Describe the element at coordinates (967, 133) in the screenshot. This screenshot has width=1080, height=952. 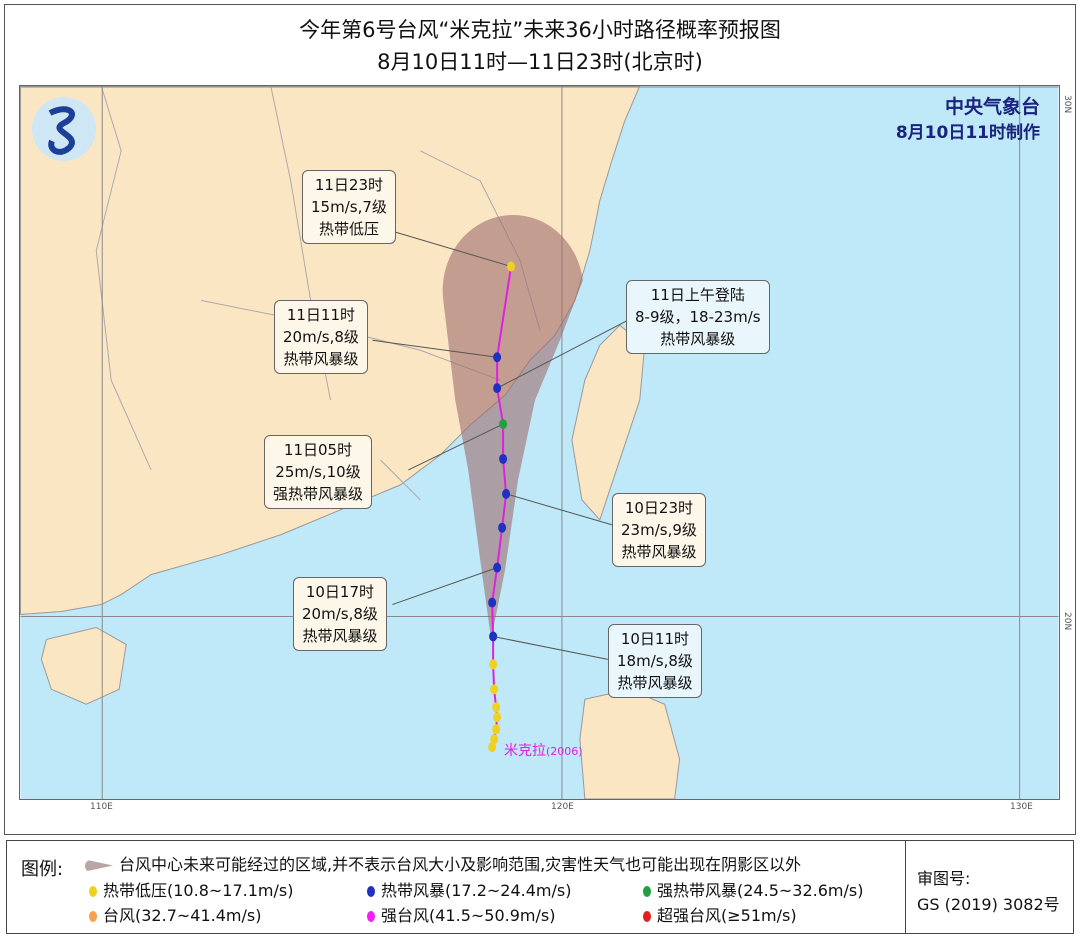
I see `made-time: 8月10日11时制作` at that location.